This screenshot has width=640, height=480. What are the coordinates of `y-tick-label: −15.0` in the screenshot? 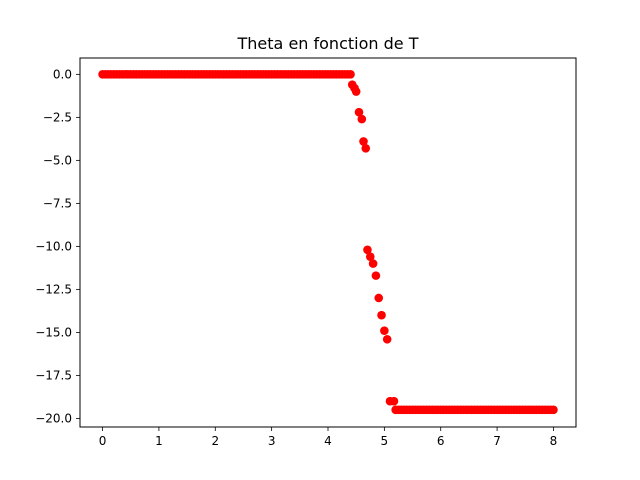 It's located at (53, 332).